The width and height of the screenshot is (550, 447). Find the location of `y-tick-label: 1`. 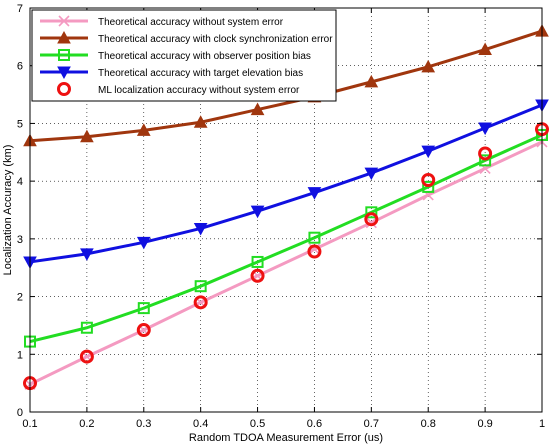

y-tick-label: 1 is located at coordinates (20, 355).